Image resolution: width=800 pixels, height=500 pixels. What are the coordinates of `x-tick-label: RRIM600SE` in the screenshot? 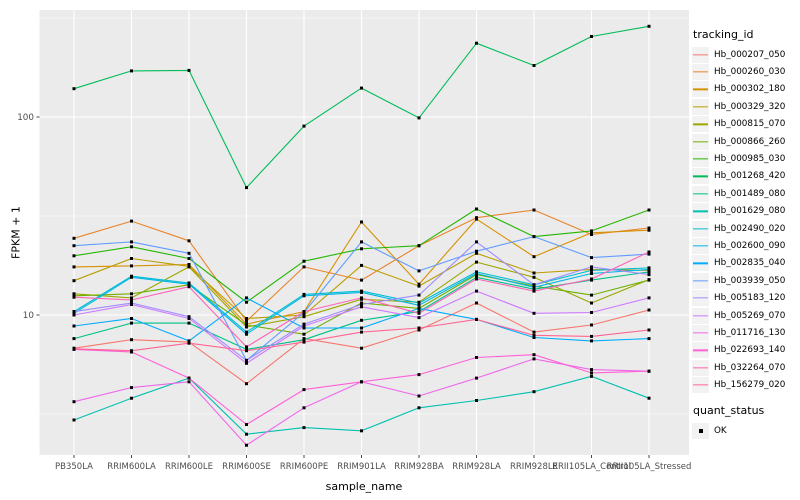 It's located at (246, 467).